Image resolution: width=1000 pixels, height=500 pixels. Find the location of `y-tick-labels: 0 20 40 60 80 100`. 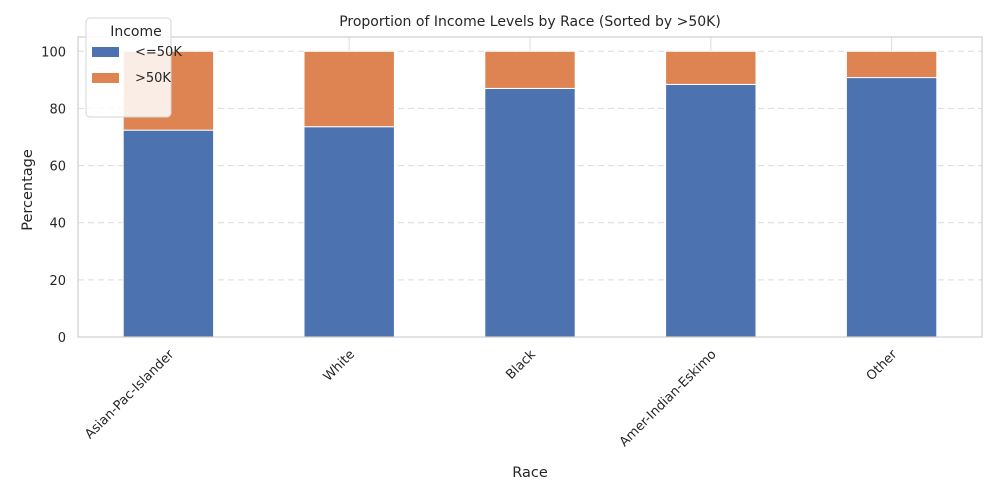

y-tick-labels: 0 20 40 60 80 100 is located at coordinates (53, 195).